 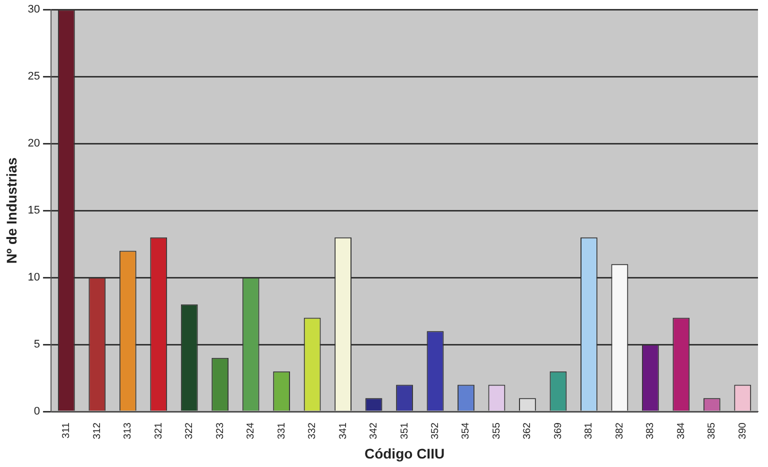 What do you see at coordinates (34, 76) in the screenshot?
I see `y-tick-label: 25` at bounding box center [34, 76].